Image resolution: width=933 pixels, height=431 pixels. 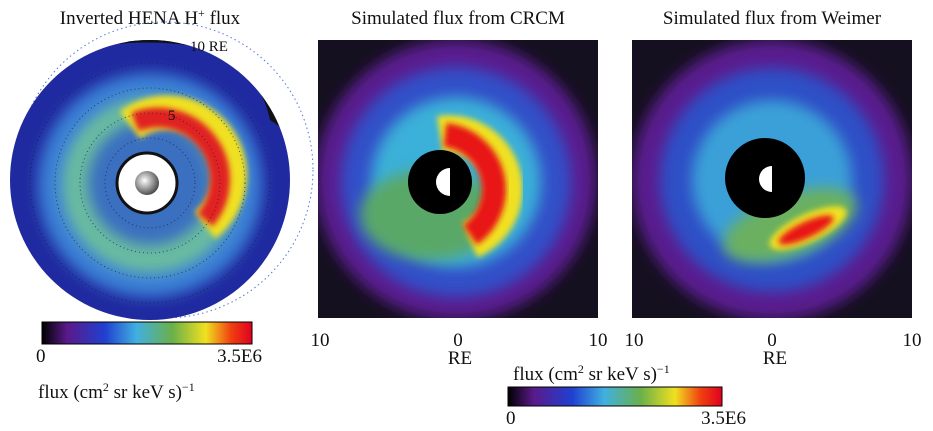 I want to click on text-part: +, so click(x=201, y=13).